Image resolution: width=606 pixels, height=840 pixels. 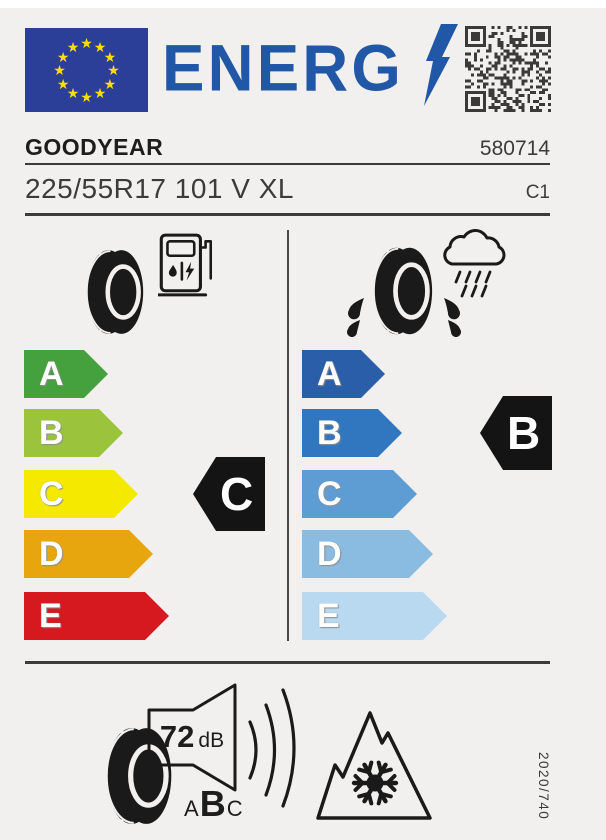 I want to click on wet-selected-class: B, so click(x=524, y=433).